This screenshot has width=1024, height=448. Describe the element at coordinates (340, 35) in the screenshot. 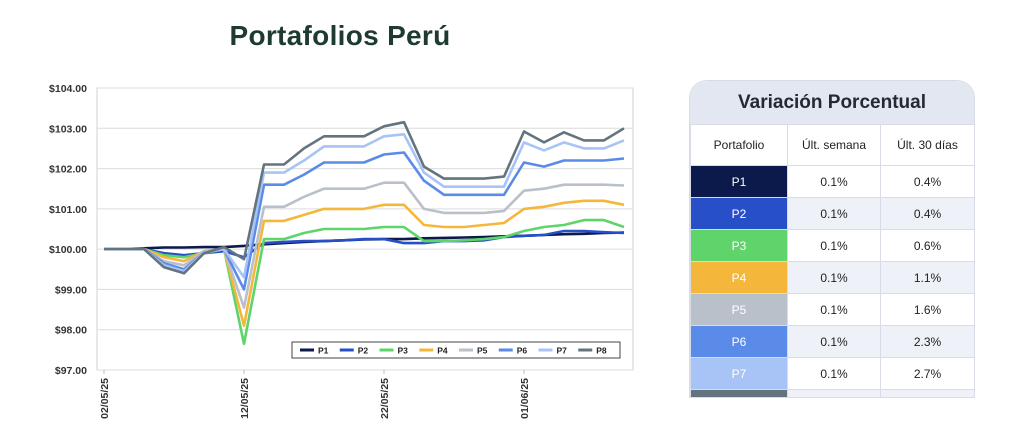

I see `chart-title: Portafolios Perú` at that location.